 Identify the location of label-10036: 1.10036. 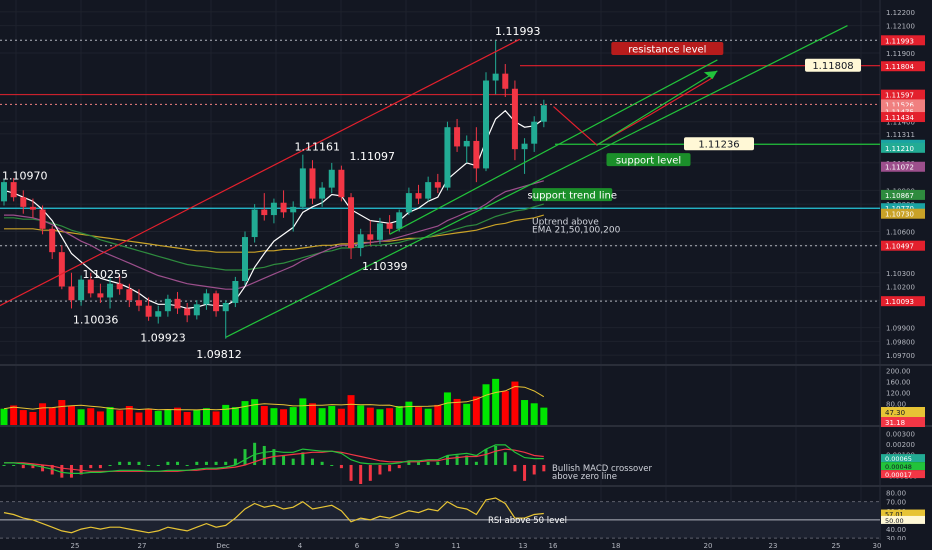
(96, 320).